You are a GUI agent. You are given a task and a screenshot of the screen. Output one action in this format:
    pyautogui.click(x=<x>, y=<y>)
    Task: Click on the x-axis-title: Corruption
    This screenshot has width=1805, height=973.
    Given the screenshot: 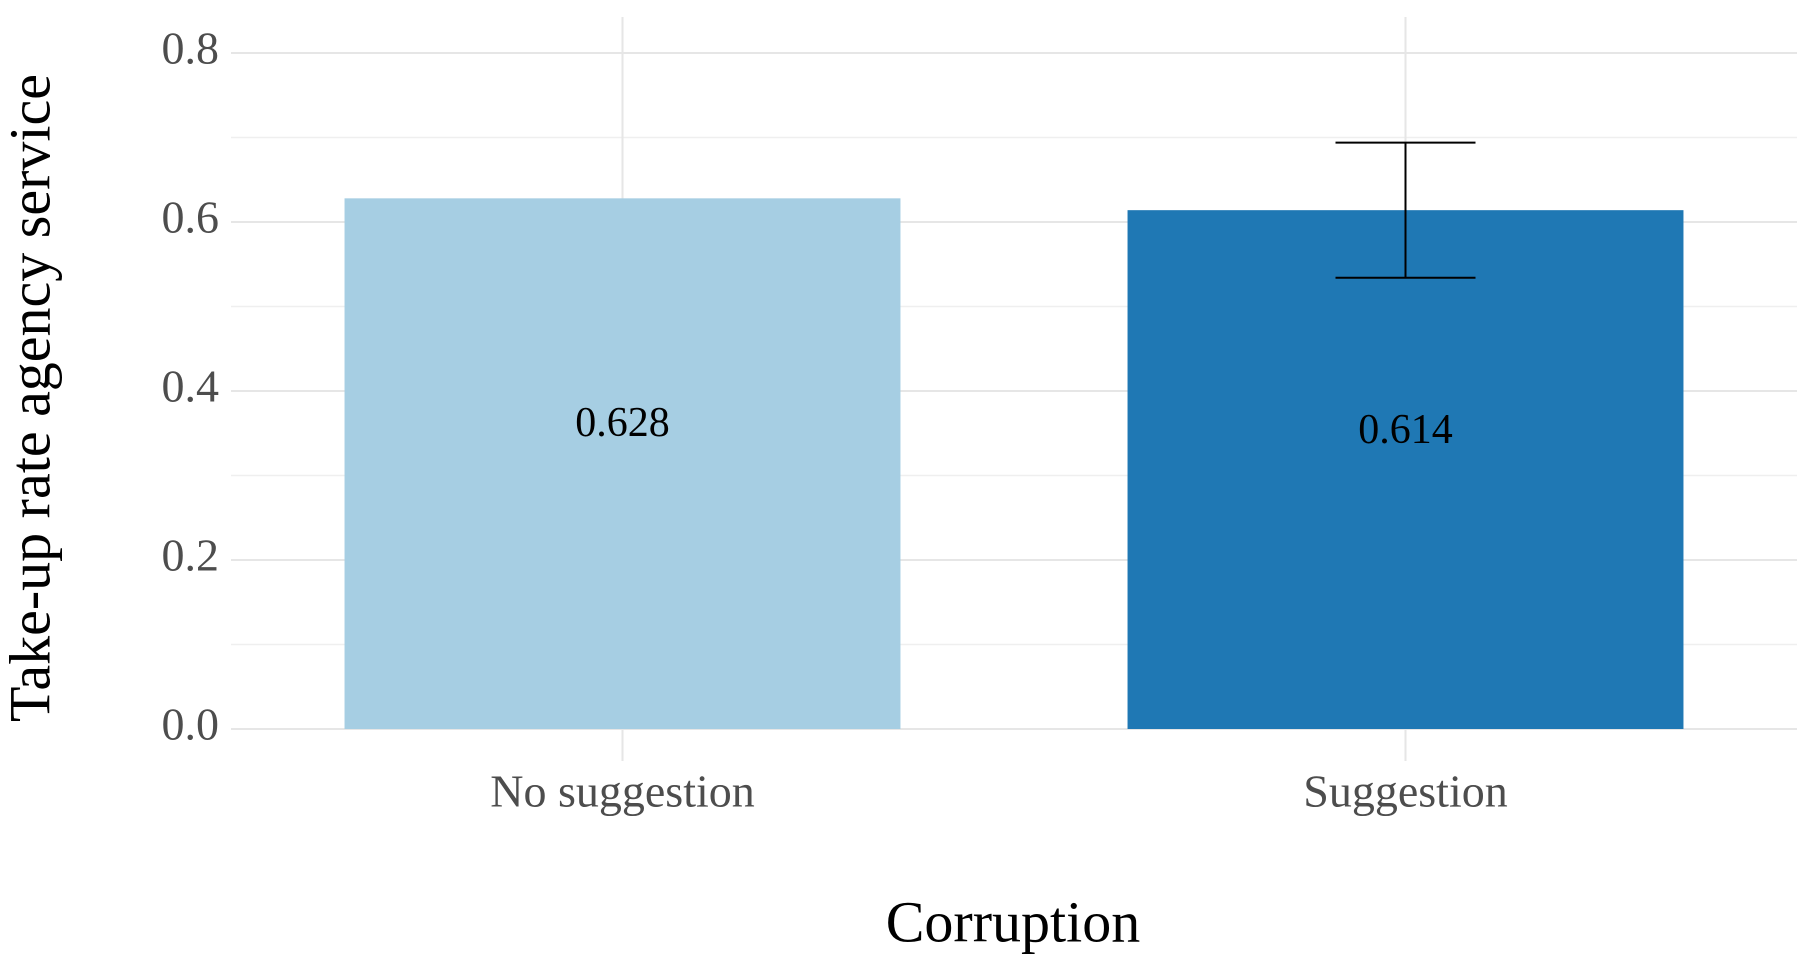 What is the action you would take?
    pyautogui.click(x=1013, y=921)
    